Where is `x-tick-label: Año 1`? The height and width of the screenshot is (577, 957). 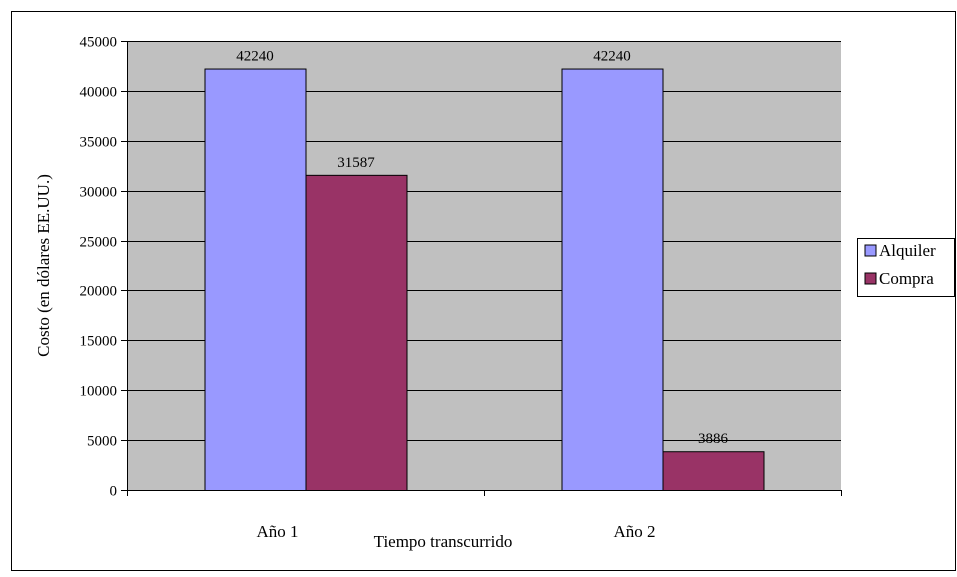
x-tick-label: Año 1 is located at coordinates (277, 531).